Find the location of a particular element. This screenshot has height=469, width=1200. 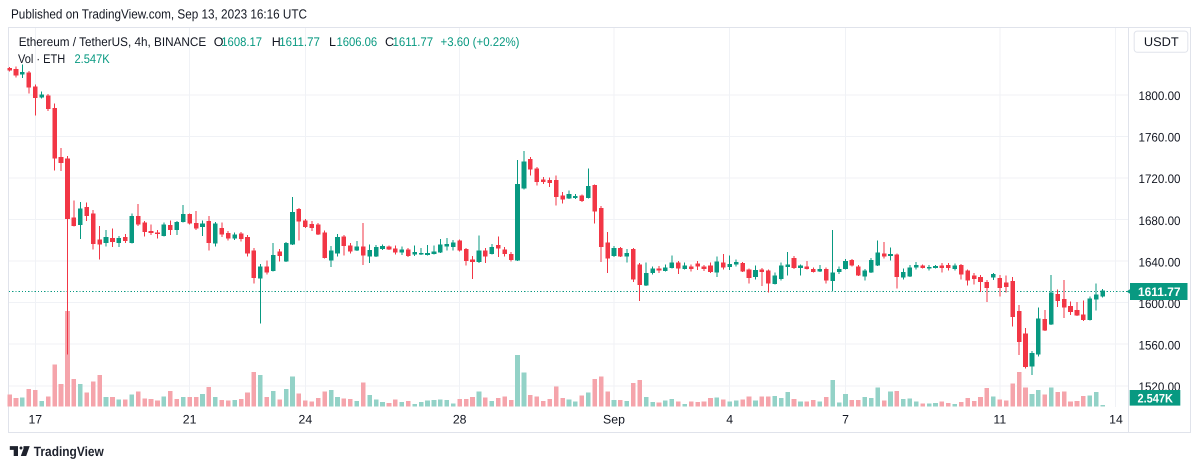

svg-text: 1608.17 is located at coordinates (241, 42).